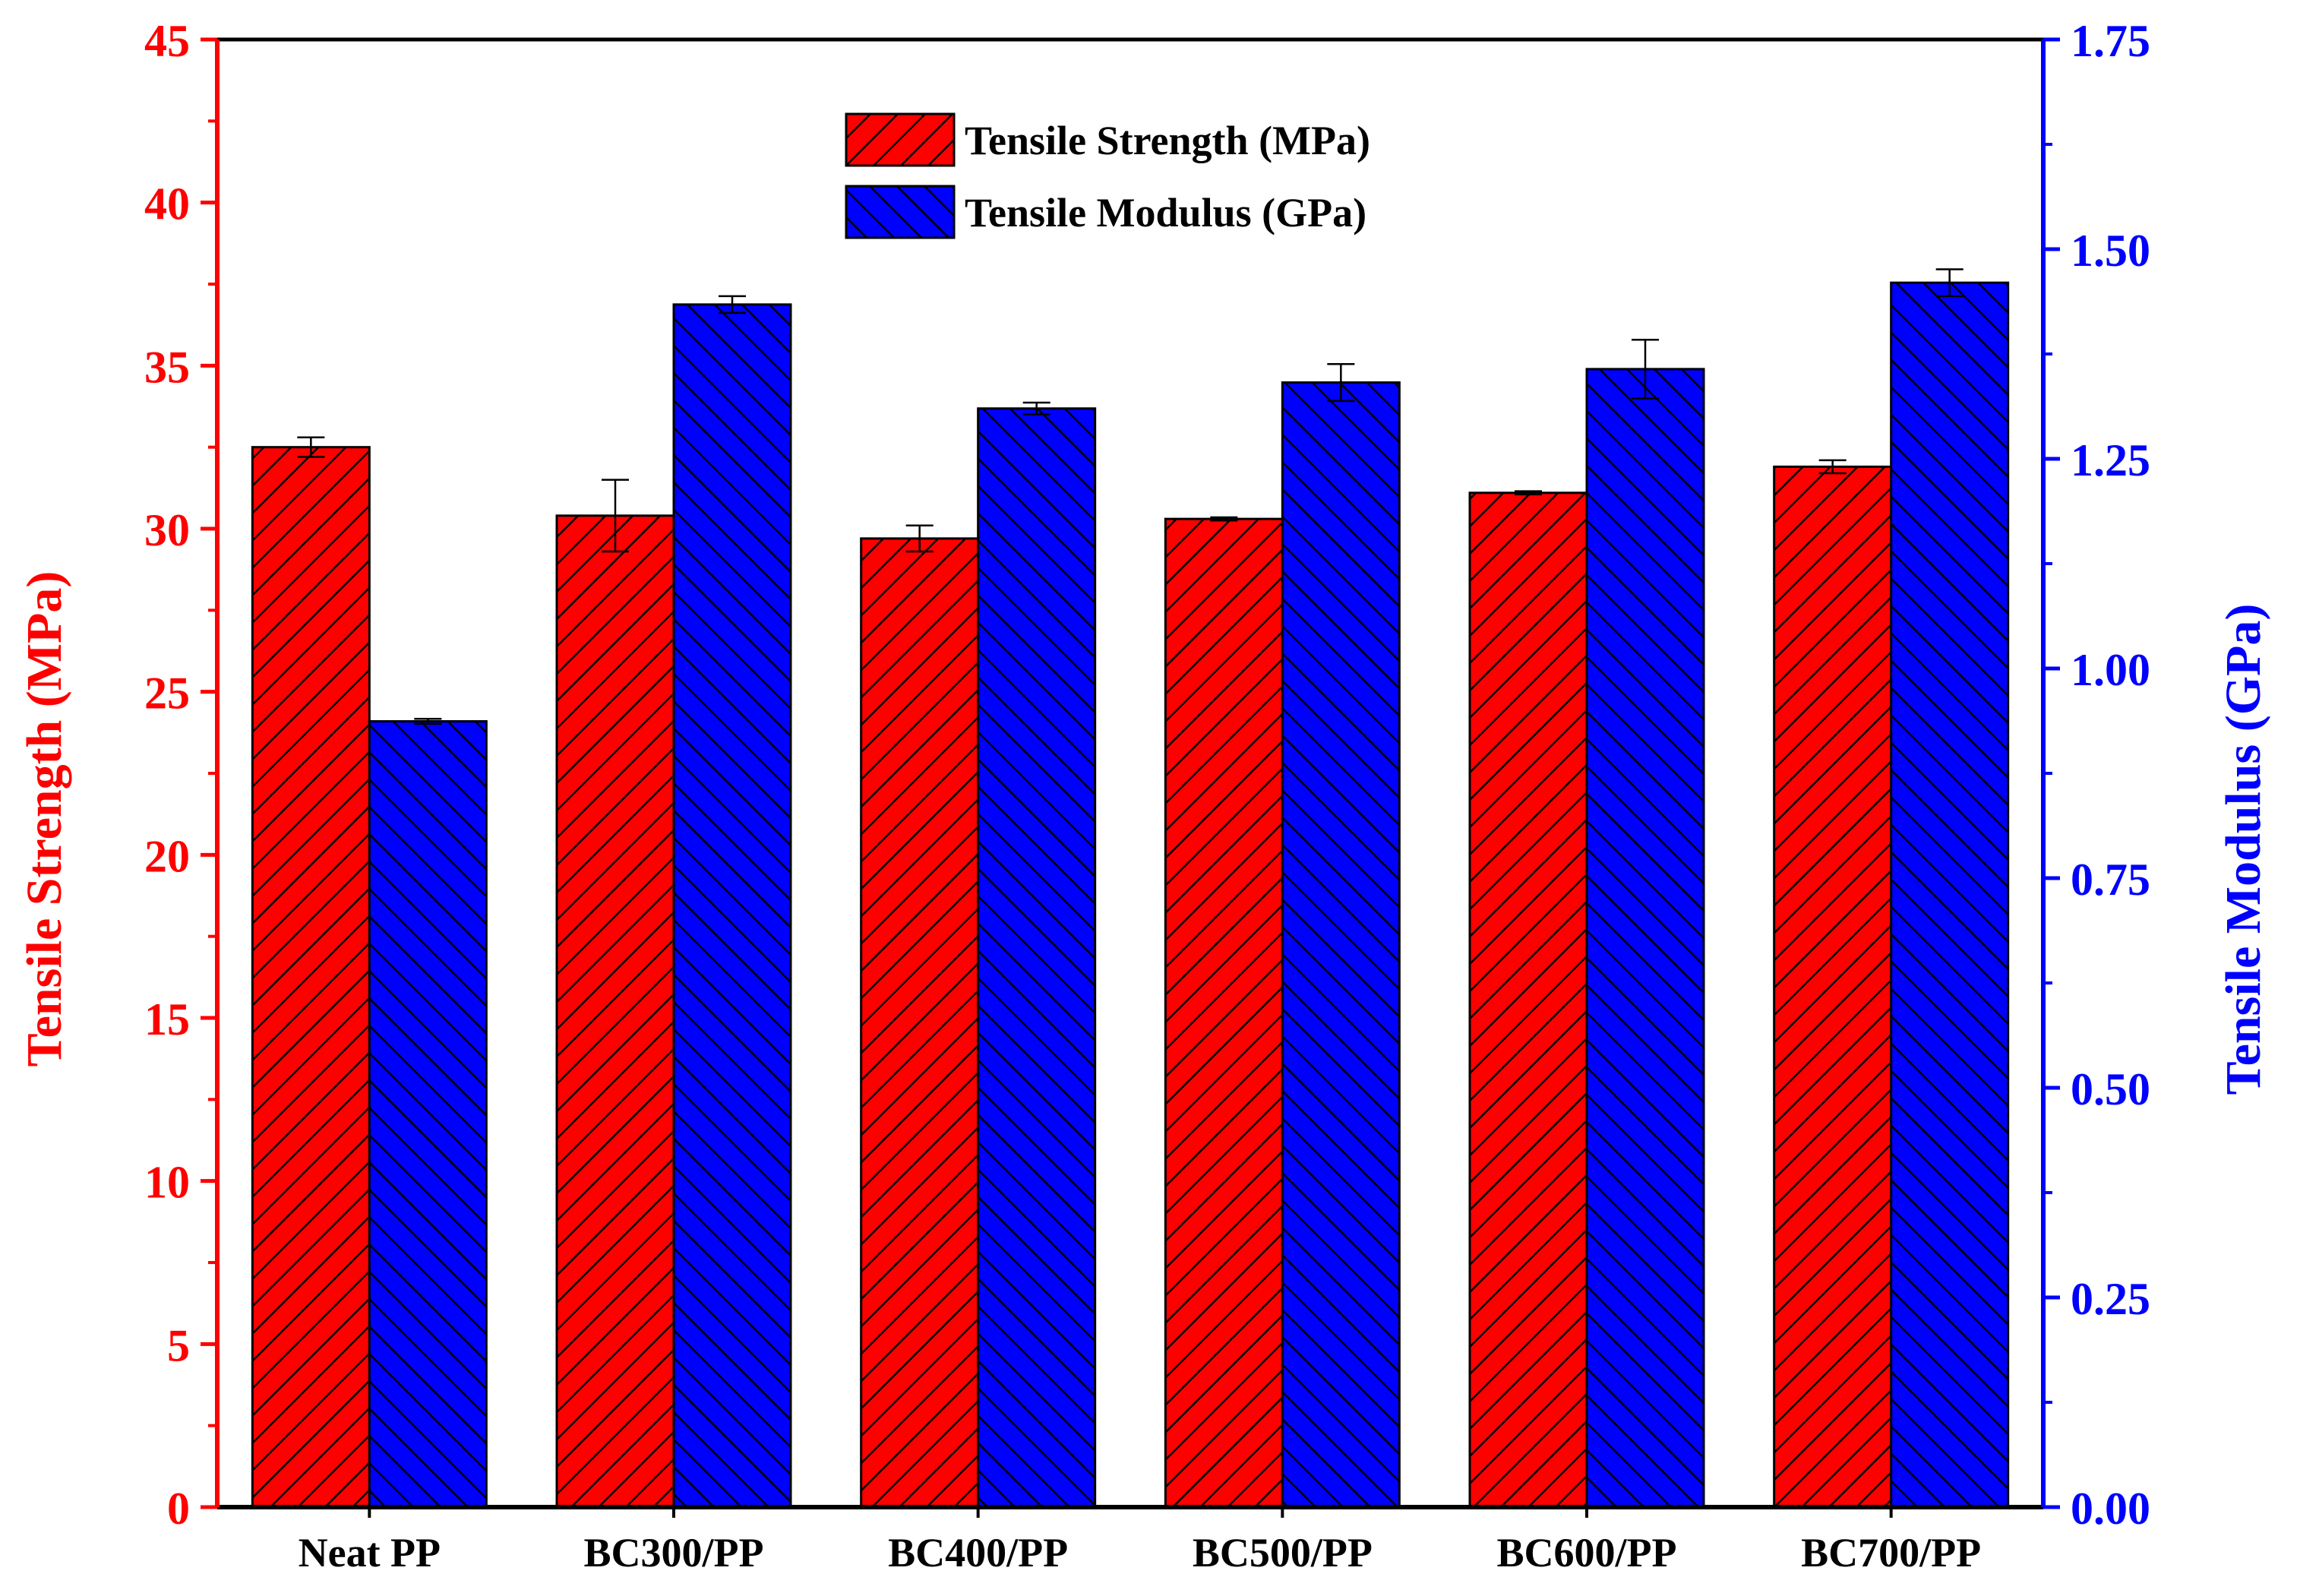 The height and width of the screenshot is (1596, 2300). I want to click on y-right-tick-label: 0.50, so click(2110, 1089).